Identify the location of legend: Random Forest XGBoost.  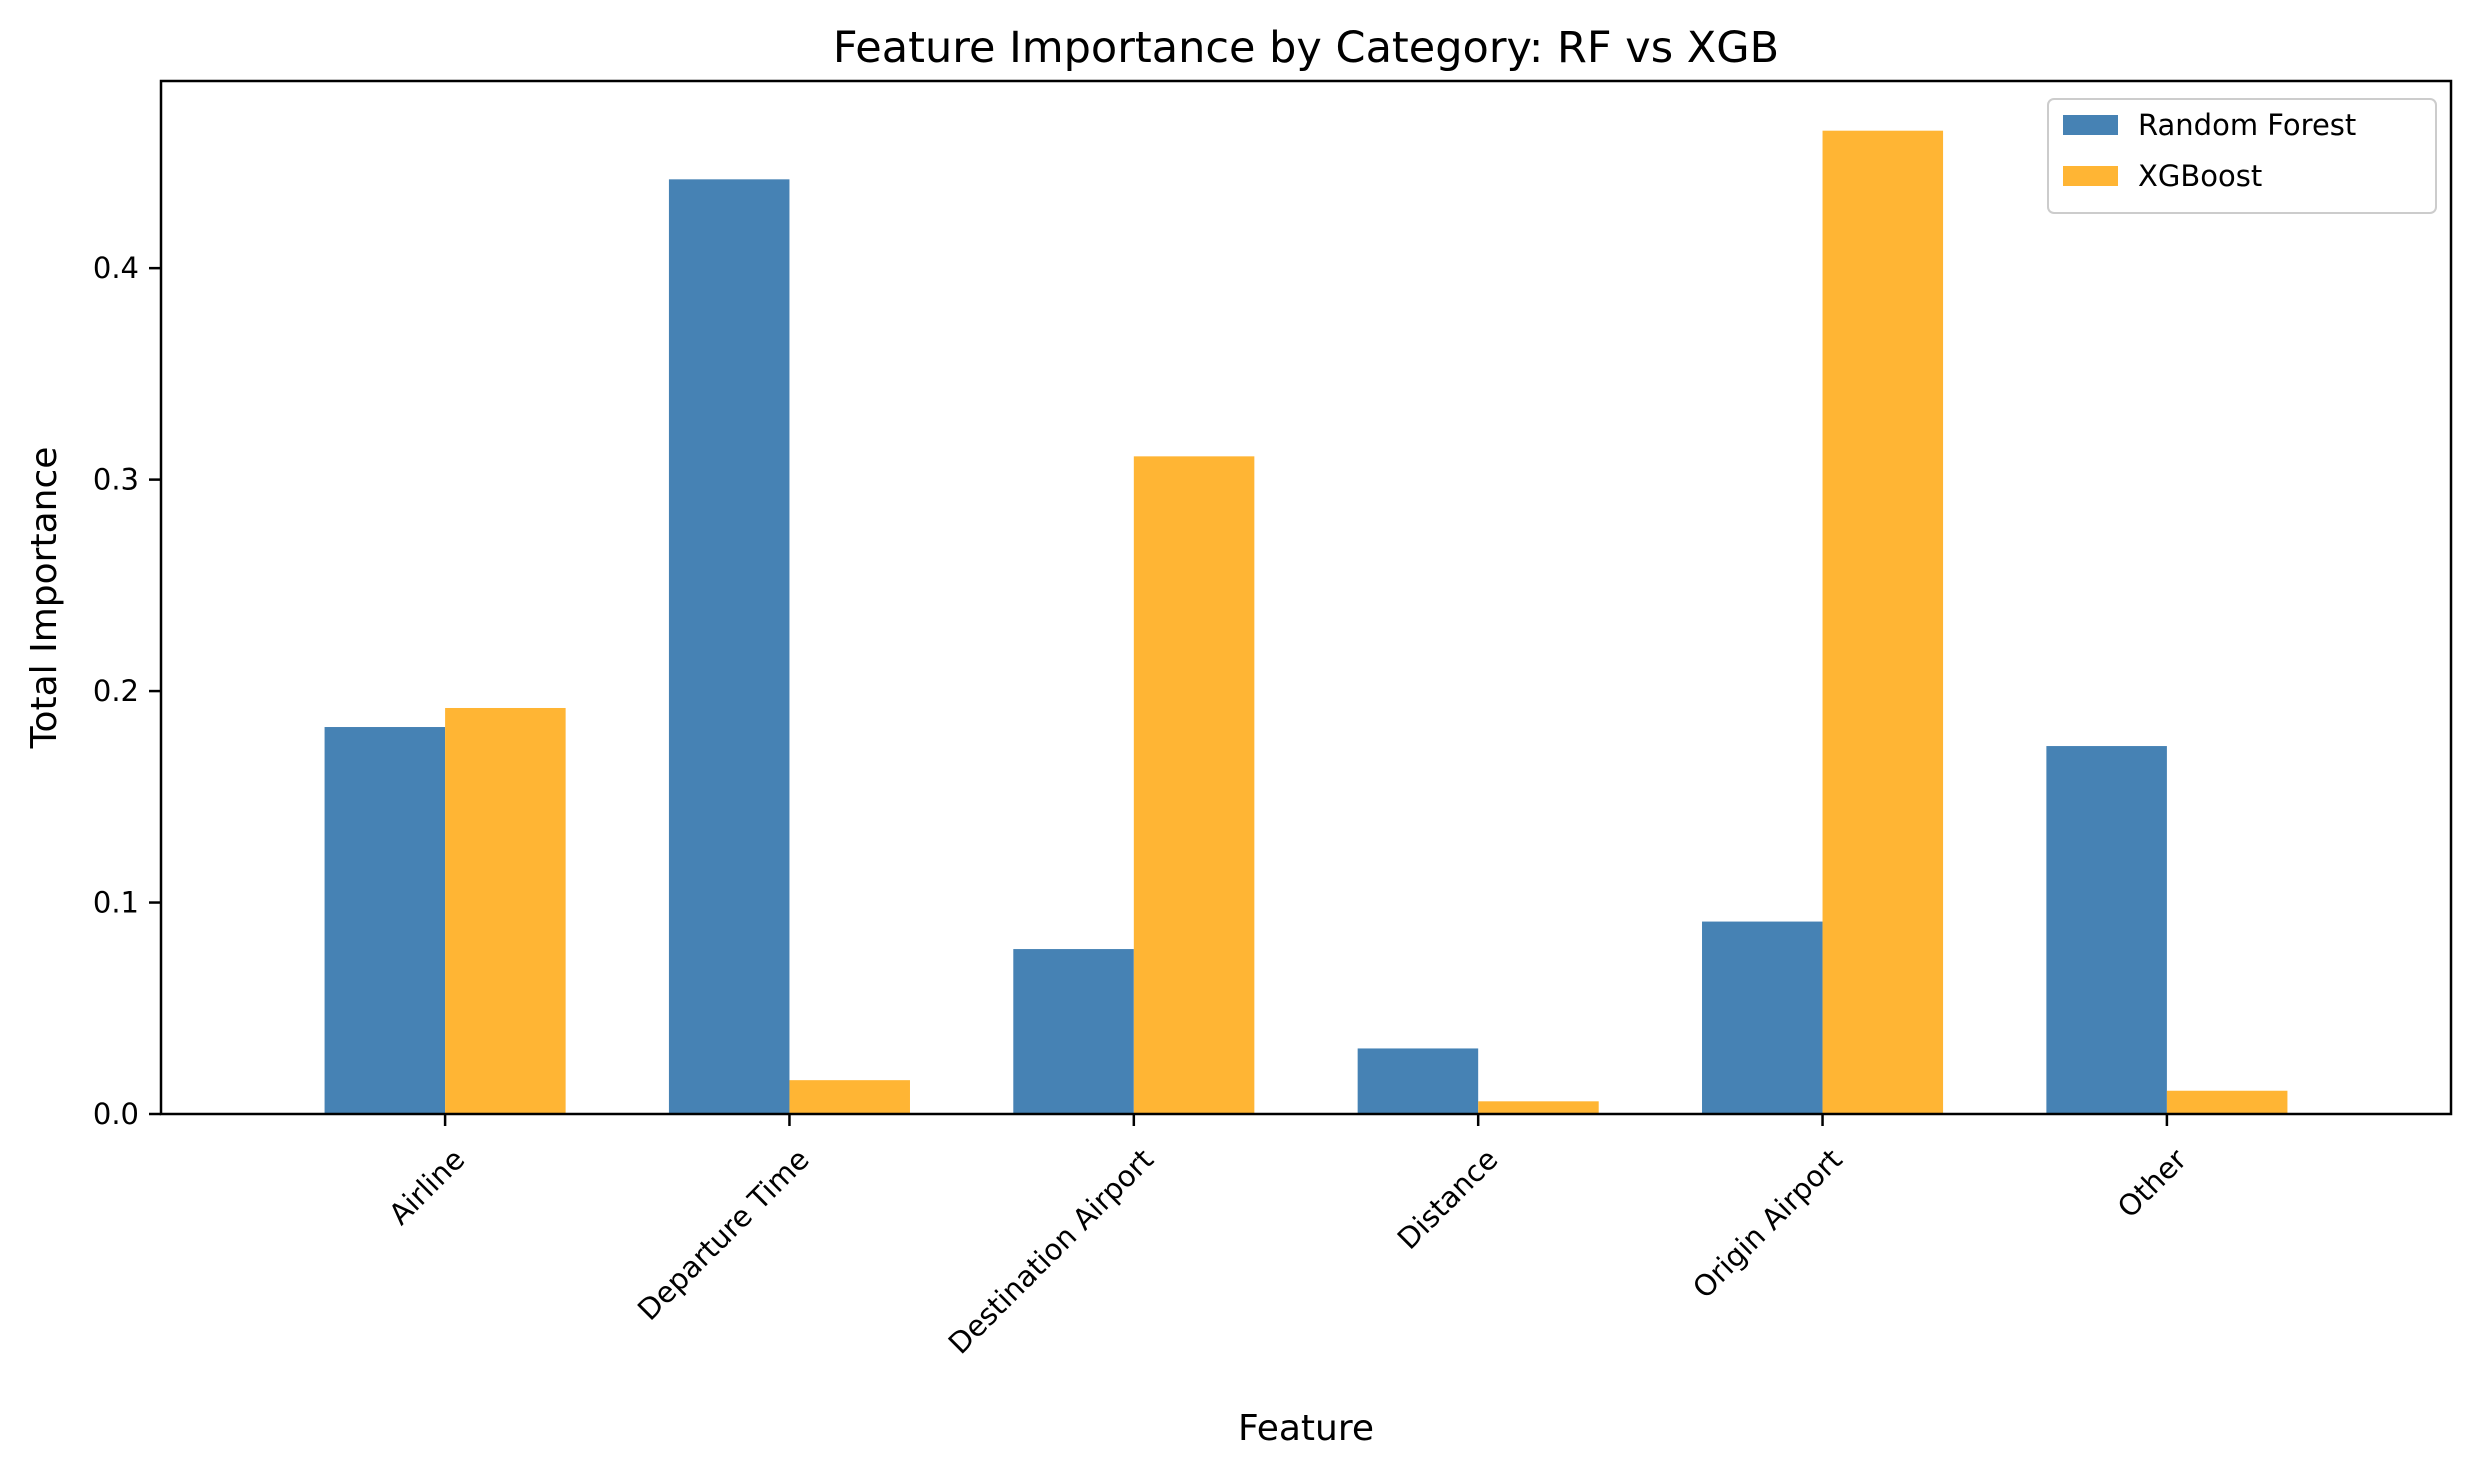
(2242, 156).